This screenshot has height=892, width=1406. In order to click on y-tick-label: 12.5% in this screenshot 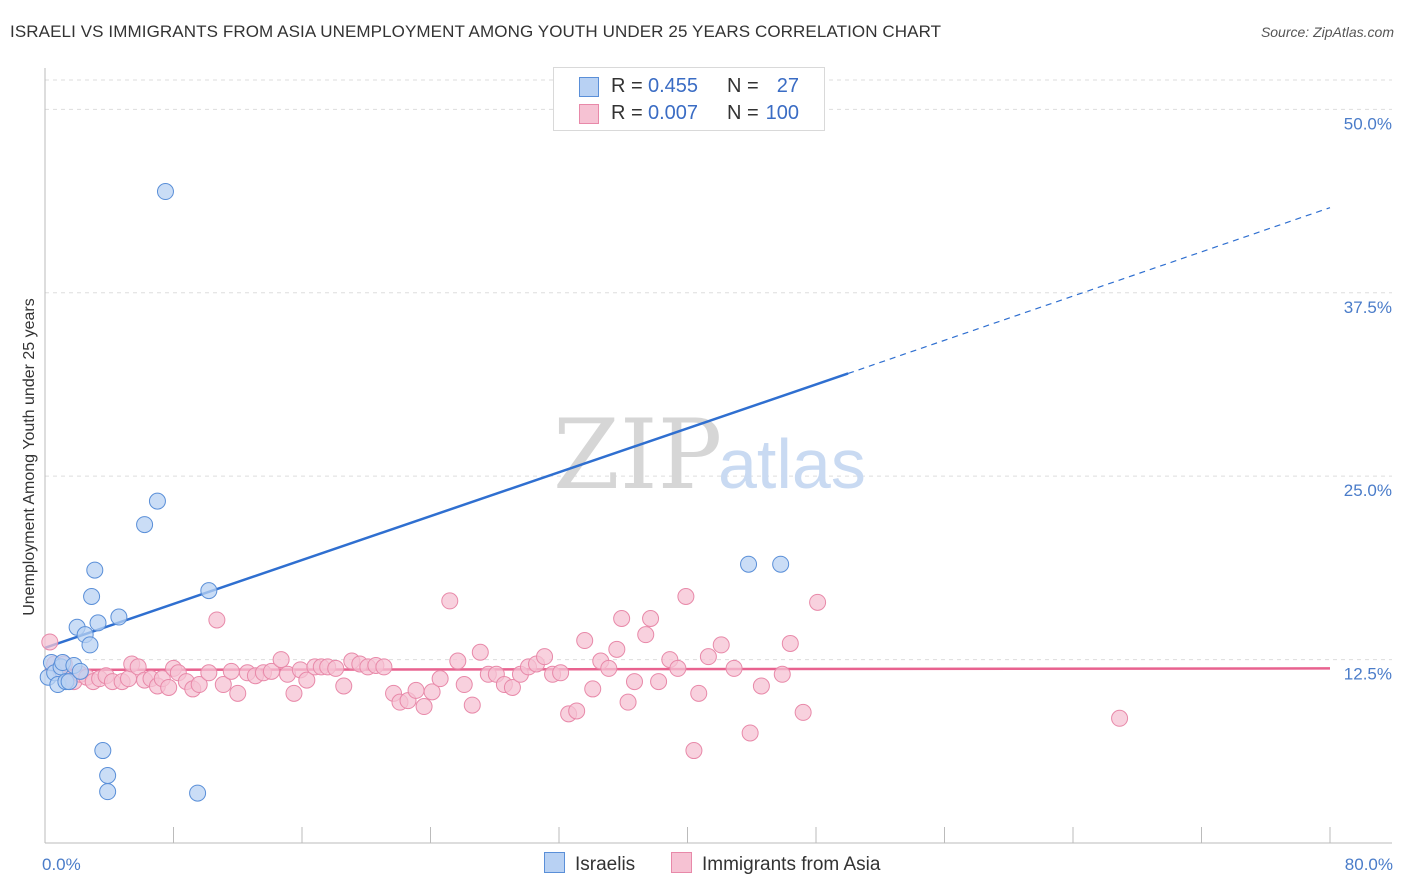, I will do `click(1368, 674)`.